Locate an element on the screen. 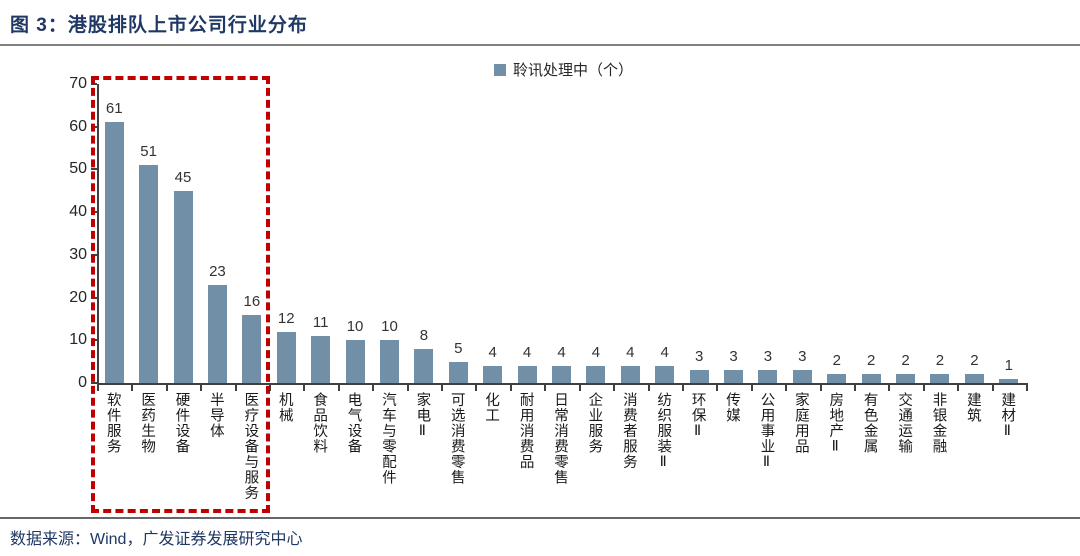 This screenshot has width=1080, height=556. category-label: 非银金融 is located at coordinates (938, 423).